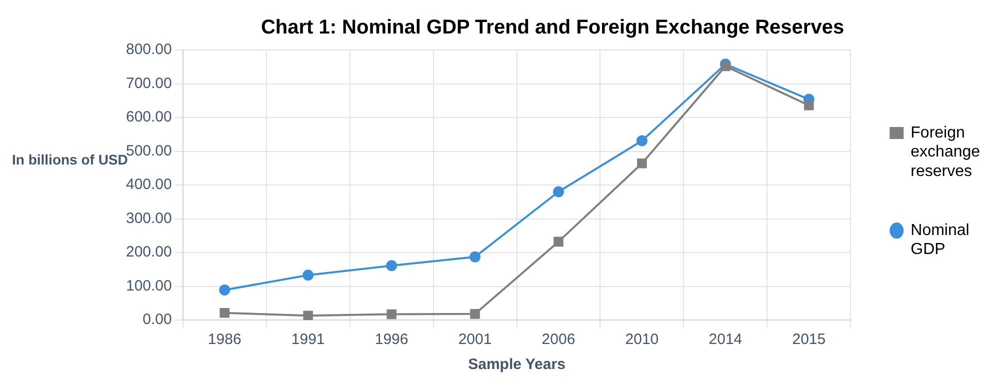 This screenshot has width=1000, height=386. What do you see at coordinates (149, 185) in the screenshot?
I see `y-tick-label: 400.00` at bounding box center [149, 185].